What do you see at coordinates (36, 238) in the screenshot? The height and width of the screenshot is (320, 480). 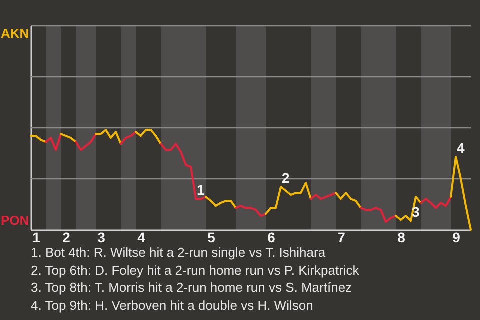 I see `x-tick-label: 1` at bounding box center [36, 238].